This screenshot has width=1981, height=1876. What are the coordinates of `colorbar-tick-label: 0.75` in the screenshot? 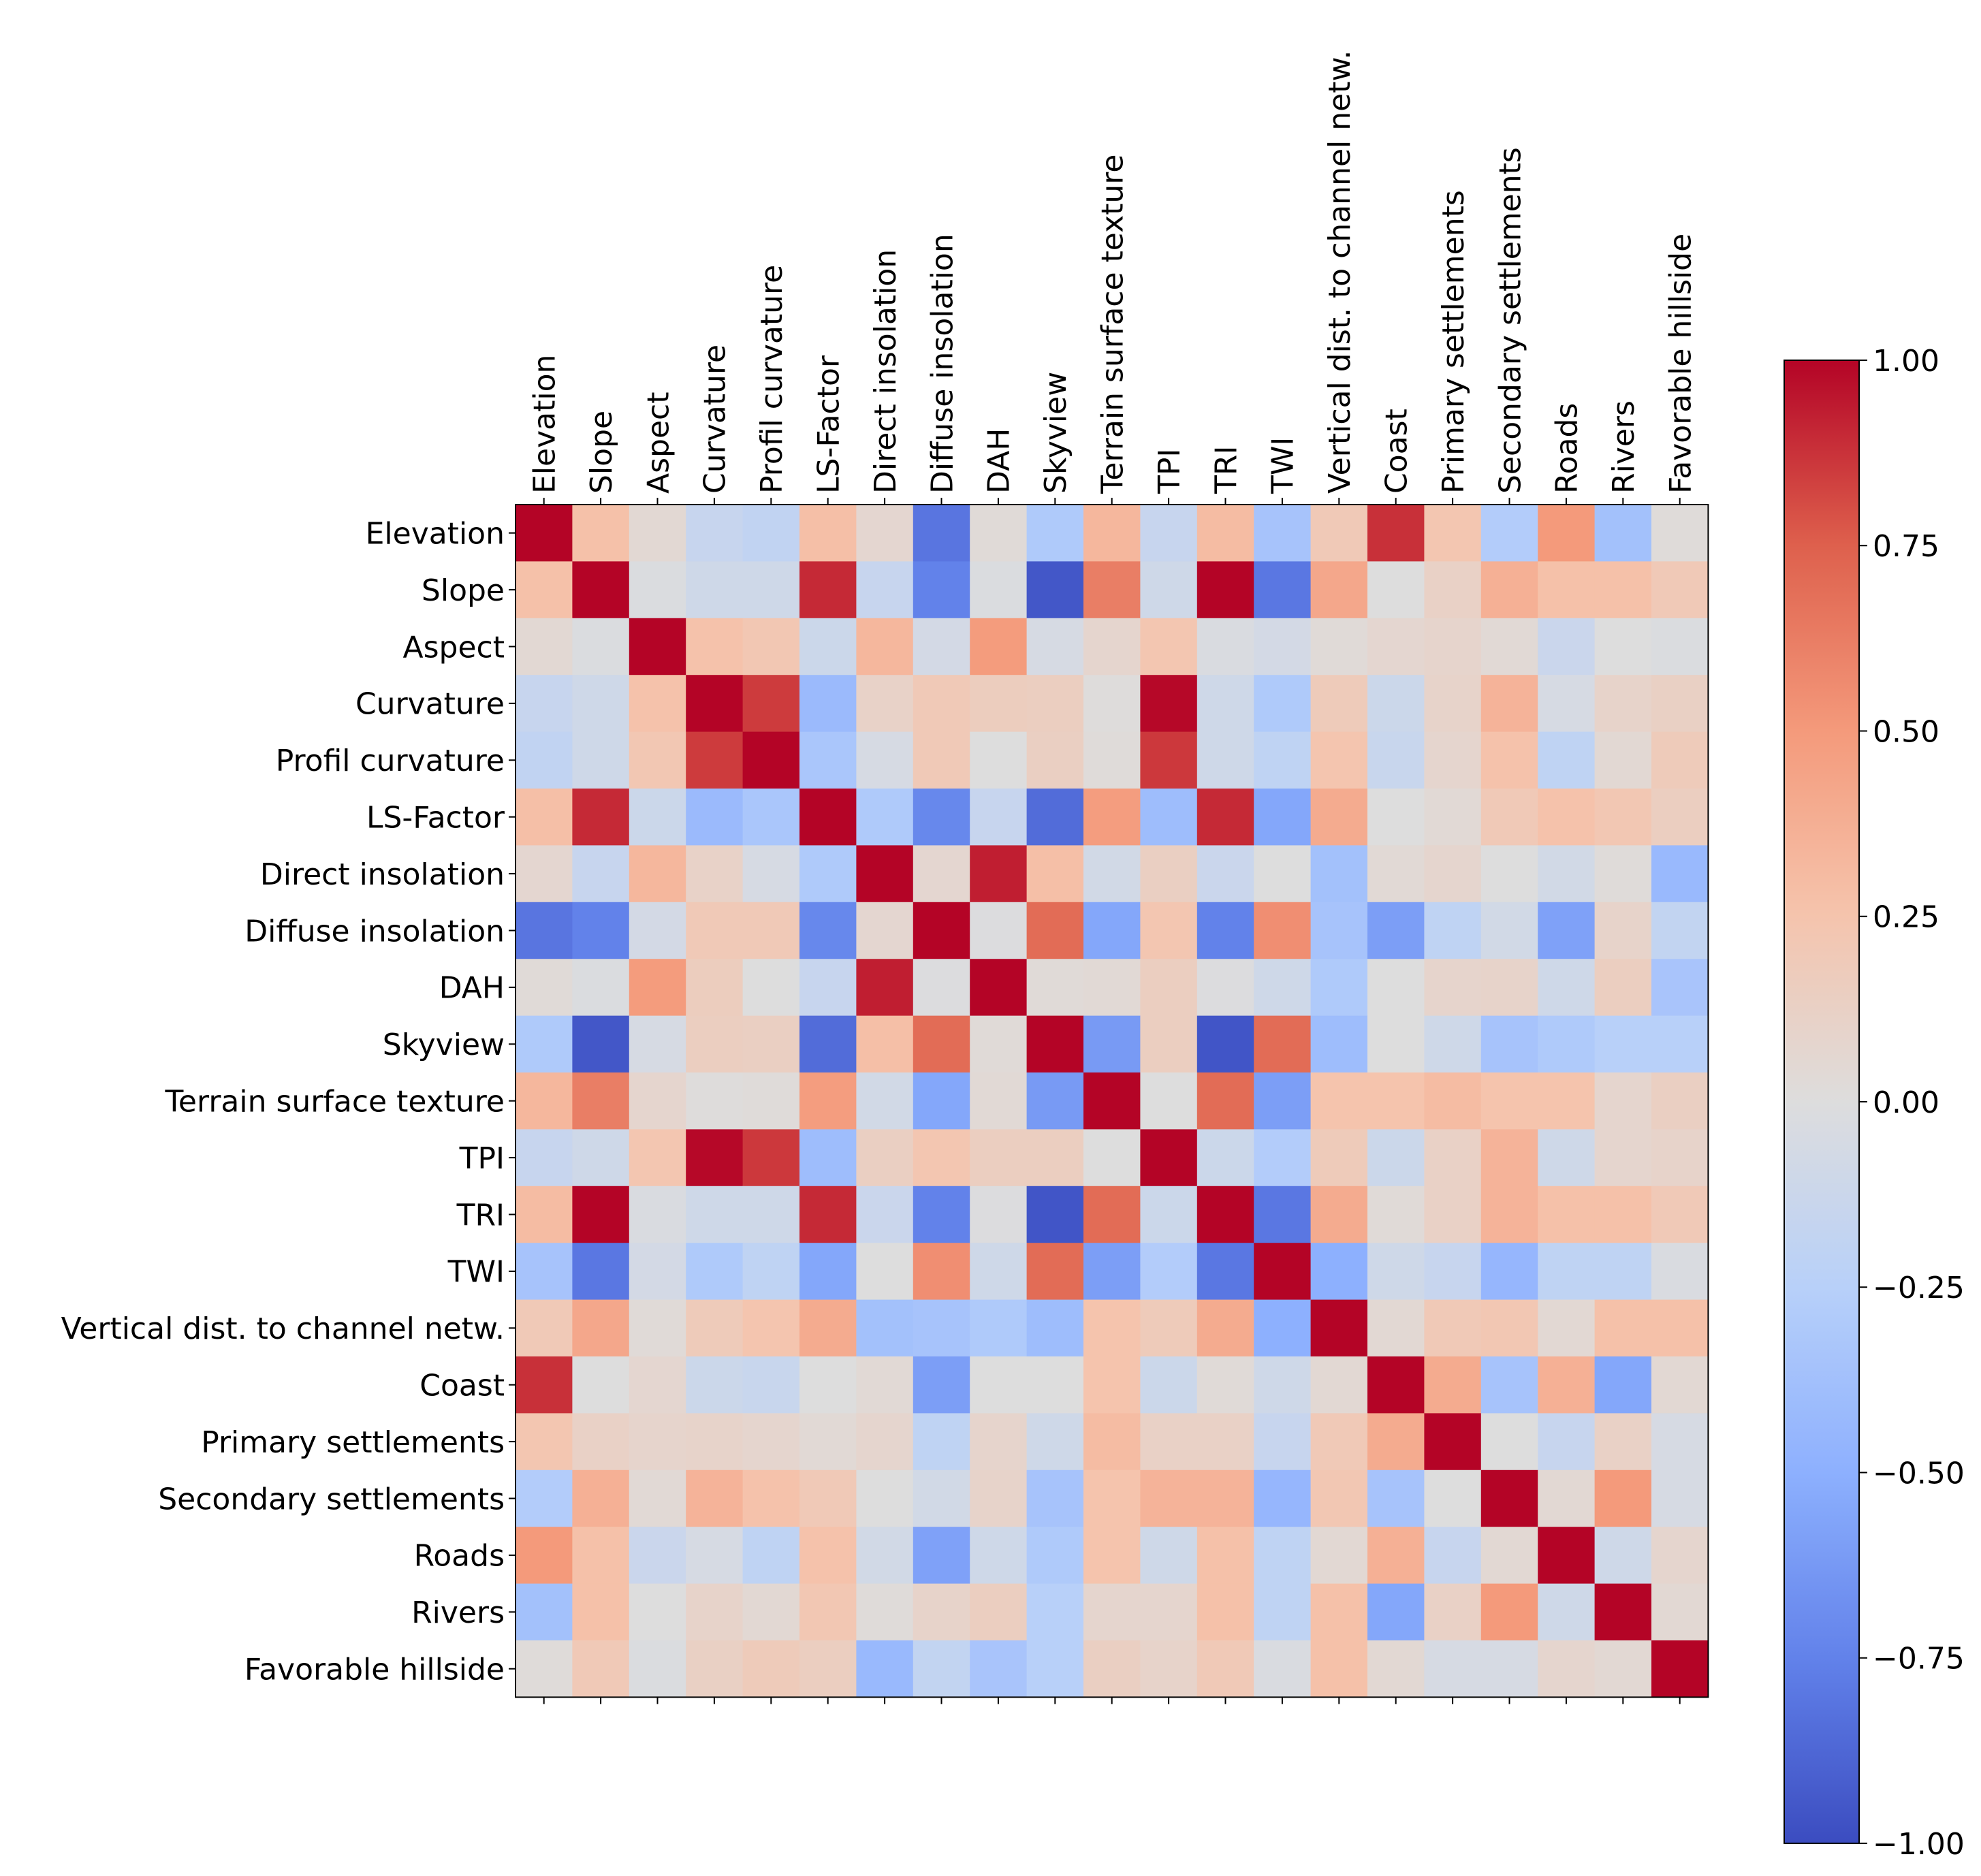 It's located at (1906, 546).